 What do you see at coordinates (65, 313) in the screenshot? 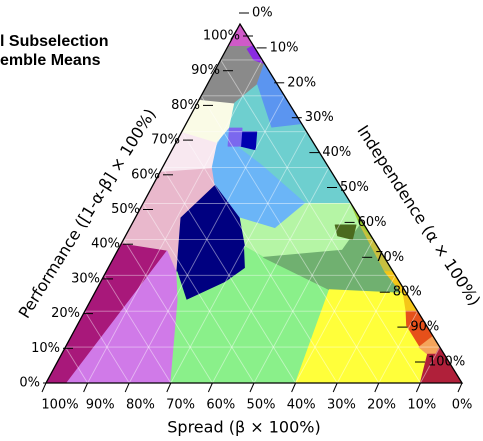
I see `left-tick-label: 20%` at bounding box center [65, 313].